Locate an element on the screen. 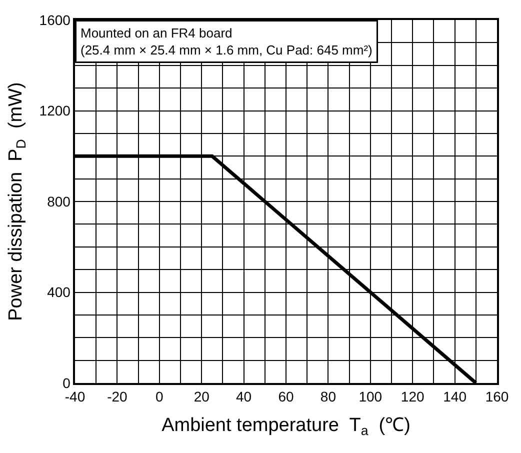 This screenshot has width=521, height=453. x-tick-label: 60 is located at coordinates (286, 396).